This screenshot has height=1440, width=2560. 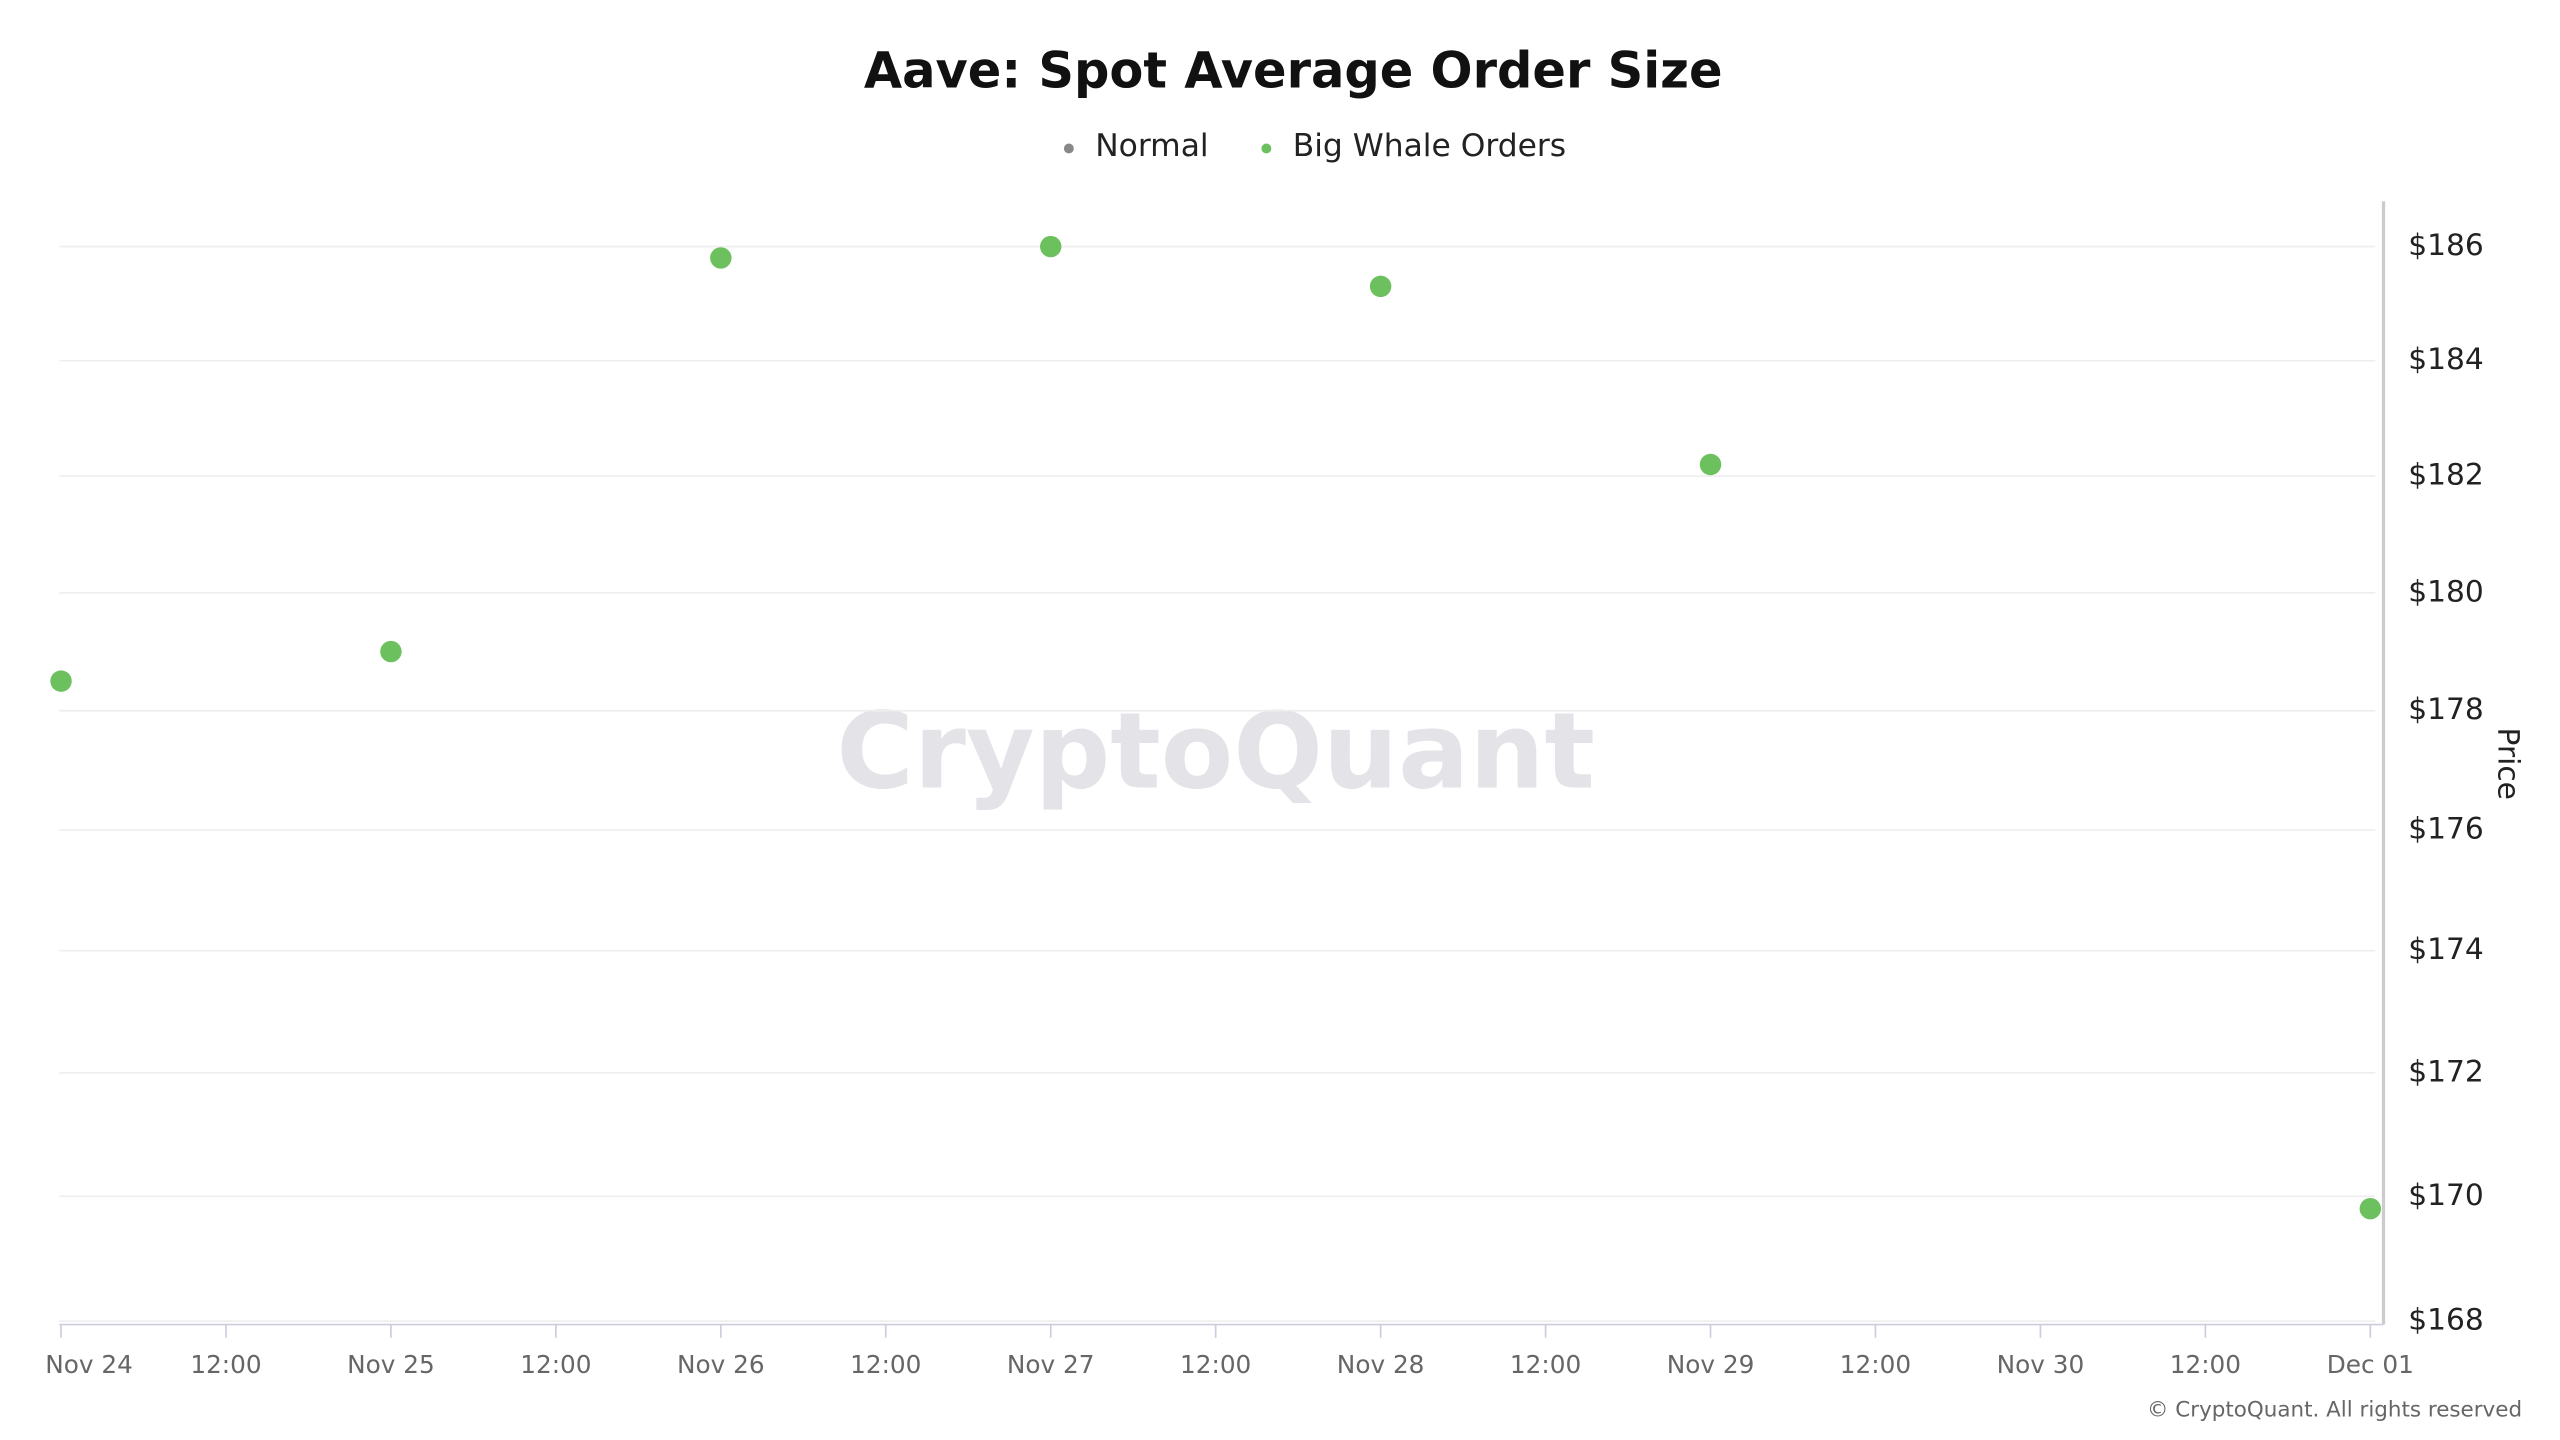 What do you see at coordinates (2508, 764) in the screenshot?
I see `y-axis-label: Price` at bounding box center [2508, 764].